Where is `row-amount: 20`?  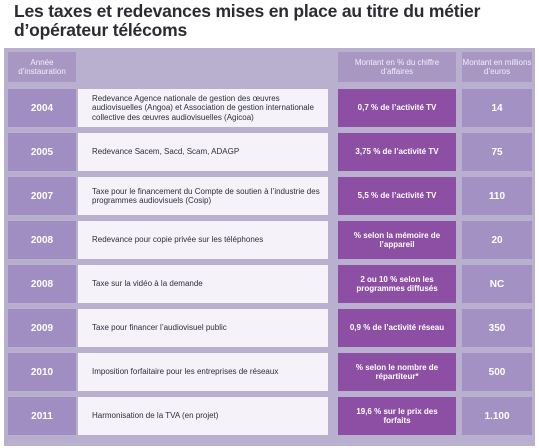 row-amount: 20 is located at coordinates (497, 240).